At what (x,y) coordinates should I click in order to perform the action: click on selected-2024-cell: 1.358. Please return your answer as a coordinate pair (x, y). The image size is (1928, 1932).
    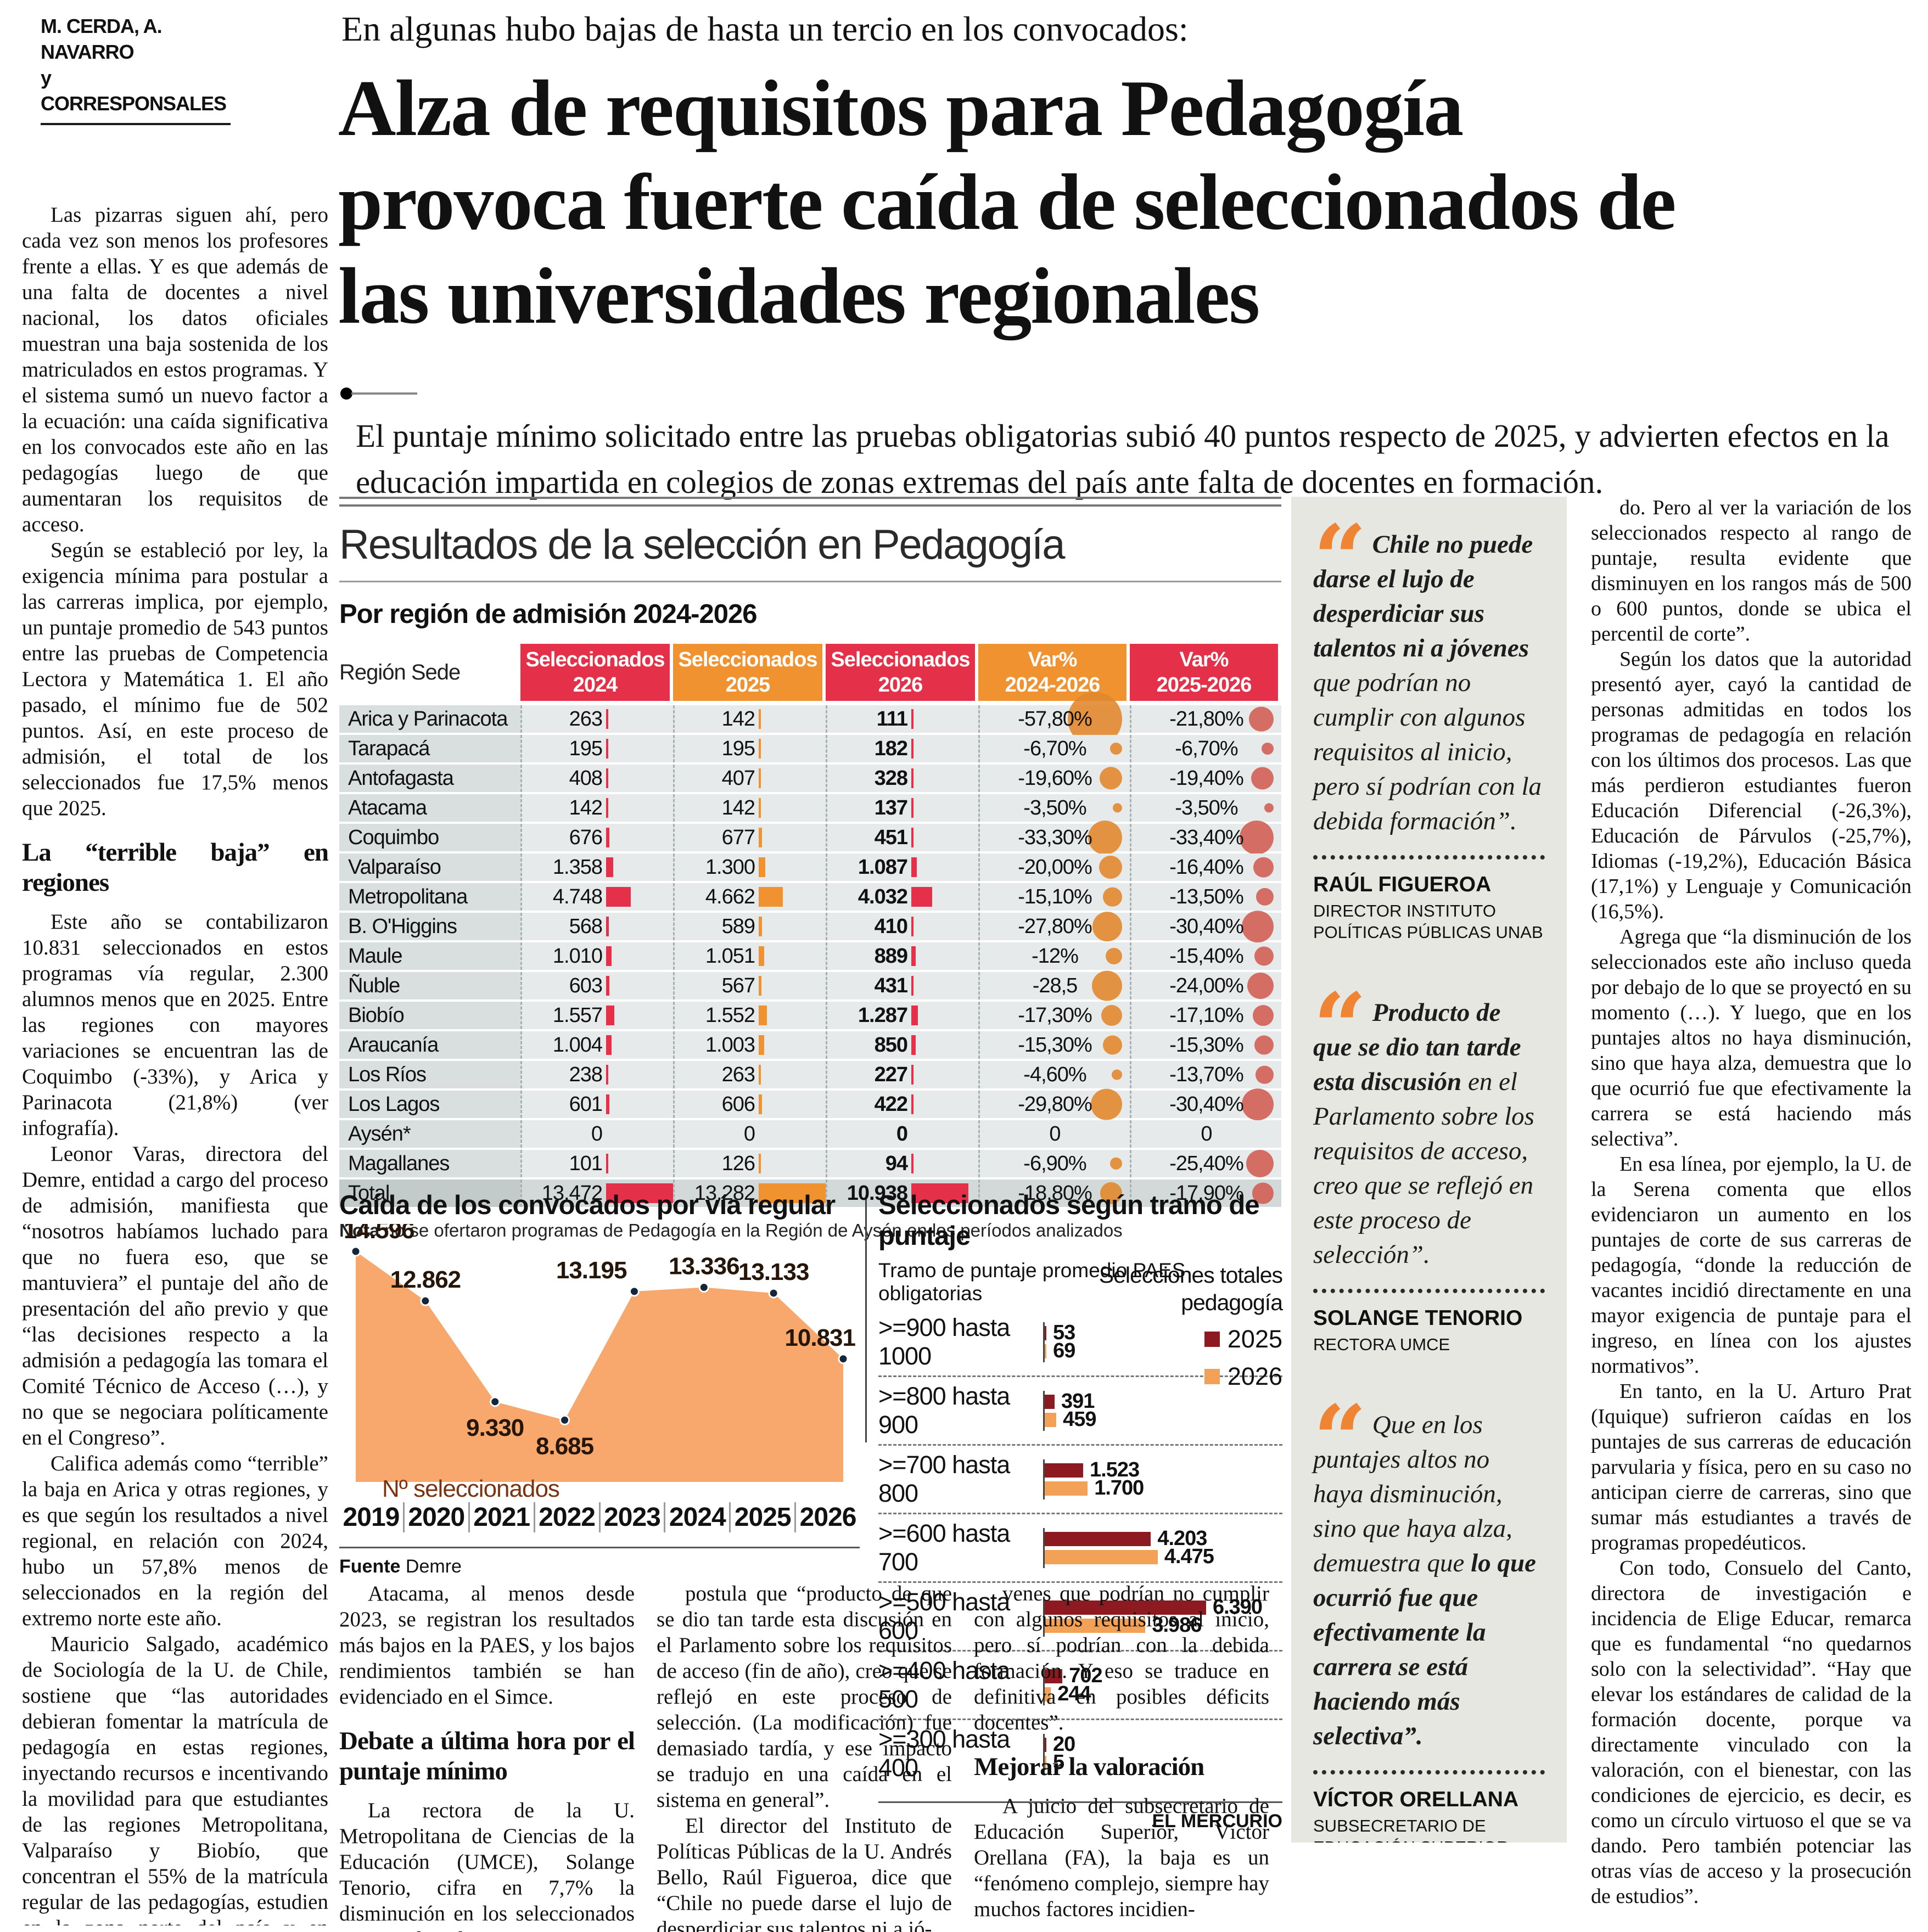
    Looking at the image, I should click on (596, 867).